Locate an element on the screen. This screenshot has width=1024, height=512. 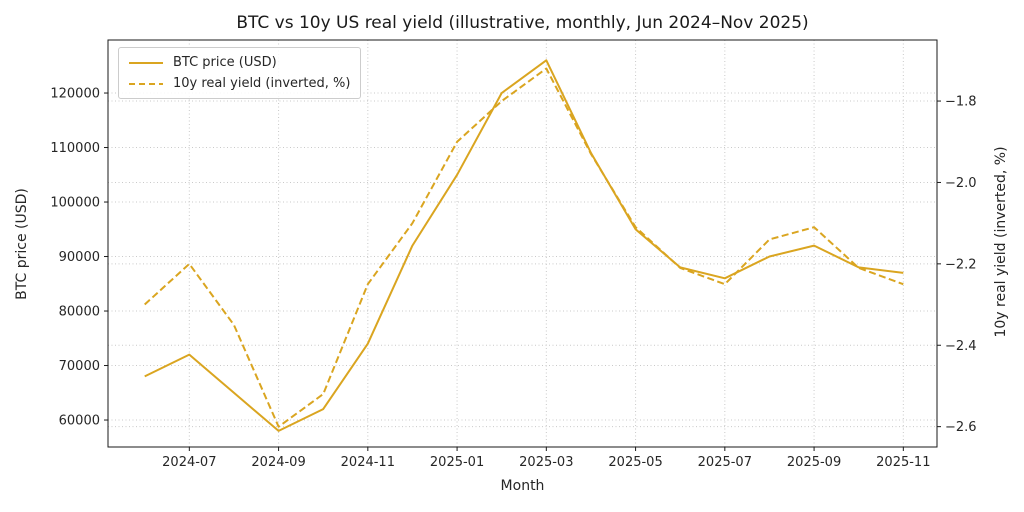
y-axis-label-left: BTC price (USD) is located at coordinates (22, 244).